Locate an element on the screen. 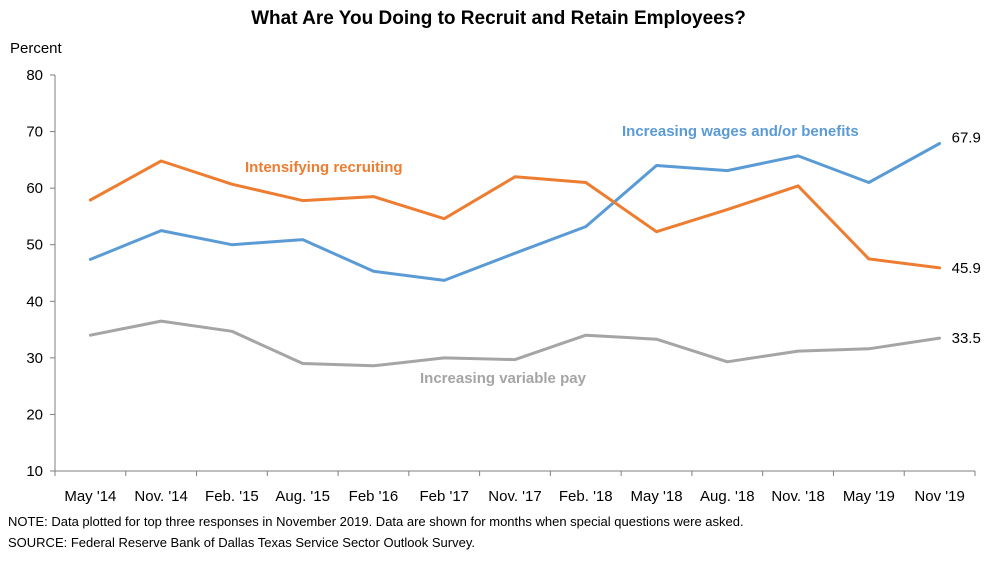 This screenshot has width=997, height=565. x-tick-label-0: May '14 is located at coordinates (90, 496).